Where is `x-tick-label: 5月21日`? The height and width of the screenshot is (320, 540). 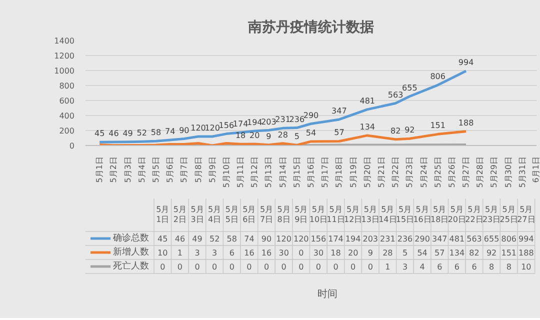 x-tick-label: 5月21日 is located at coordinates (381, 172).